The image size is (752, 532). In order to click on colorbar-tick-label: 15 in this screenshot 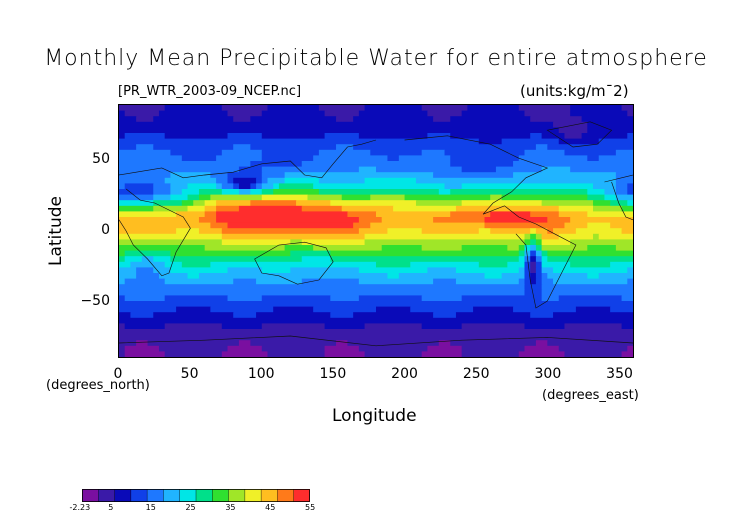, I will do `click(150, 507)`.